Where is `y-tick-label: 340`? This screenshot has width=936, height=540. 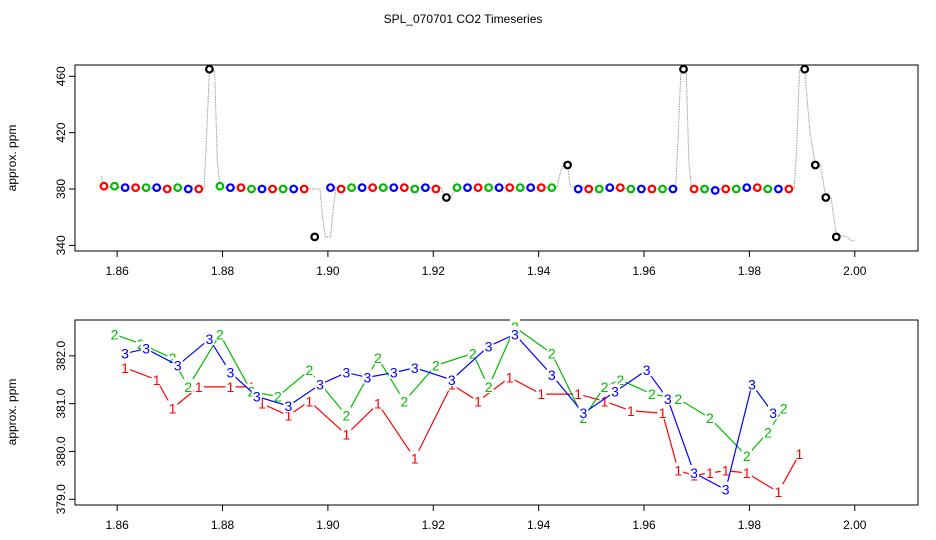
y-tick-label: 340 is located at coordinates (61, 245).